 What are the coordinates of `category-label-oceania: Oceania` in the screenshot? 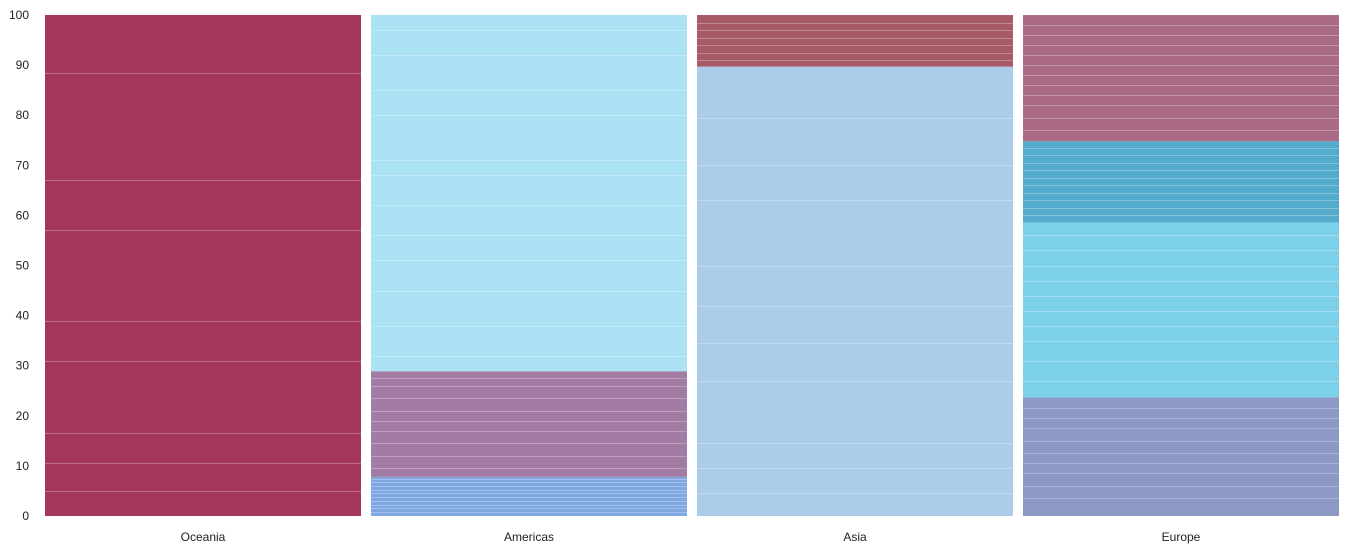 It's located at (203, 537).